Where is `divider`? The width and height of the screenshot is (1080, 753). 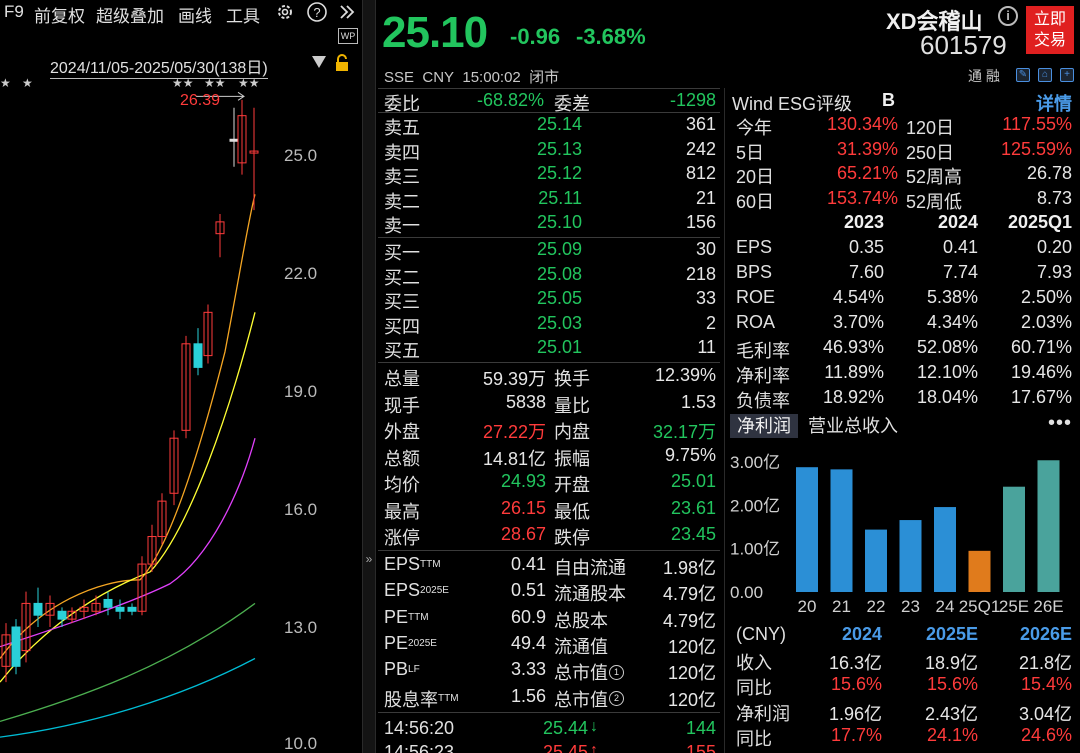 divider is located at coordinates (549, 362).